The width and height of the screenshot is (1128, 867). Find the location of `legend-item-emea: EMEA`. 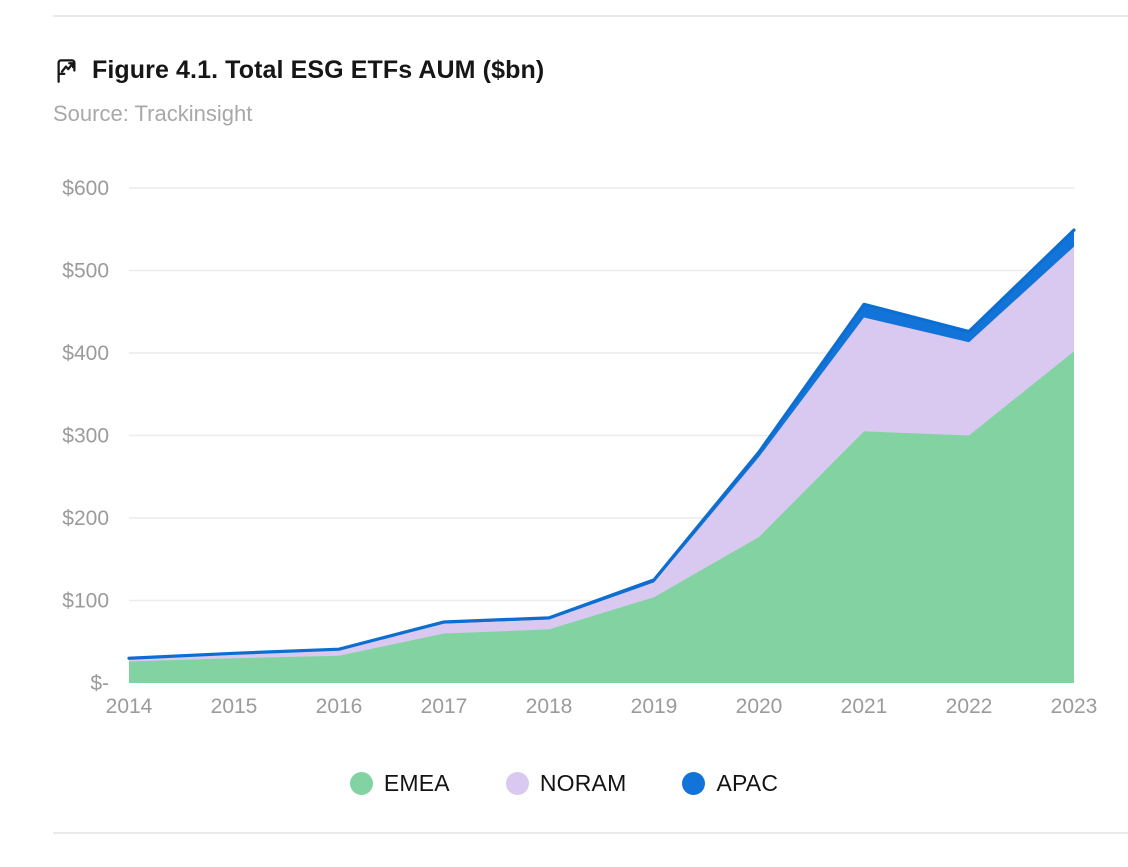

legend-item-emea: EMEA is located at coordinates (399, 783).